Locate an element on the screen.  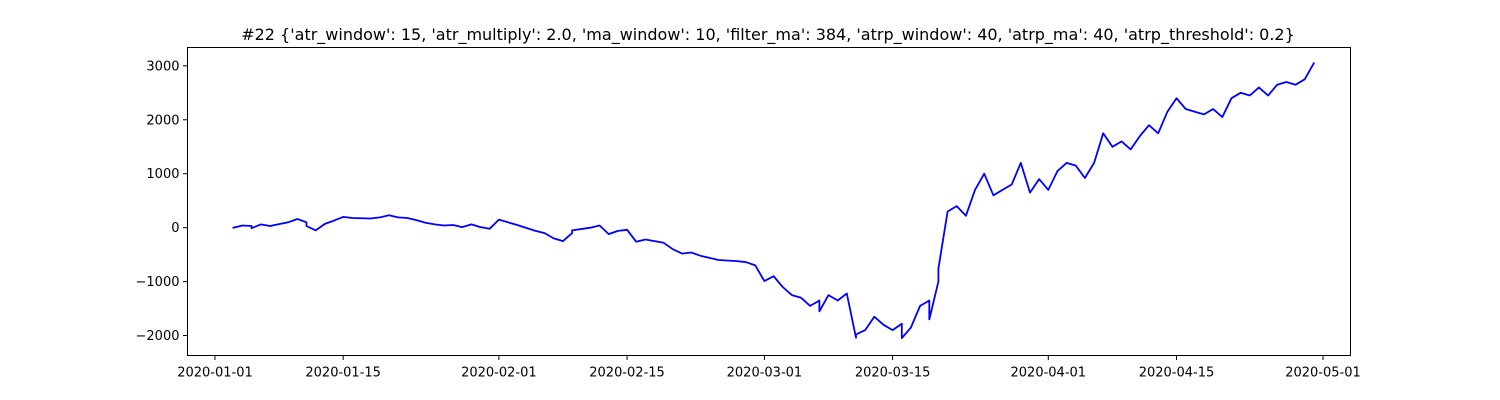
y-tick-label: 0 is located at coordinates (175, 228).